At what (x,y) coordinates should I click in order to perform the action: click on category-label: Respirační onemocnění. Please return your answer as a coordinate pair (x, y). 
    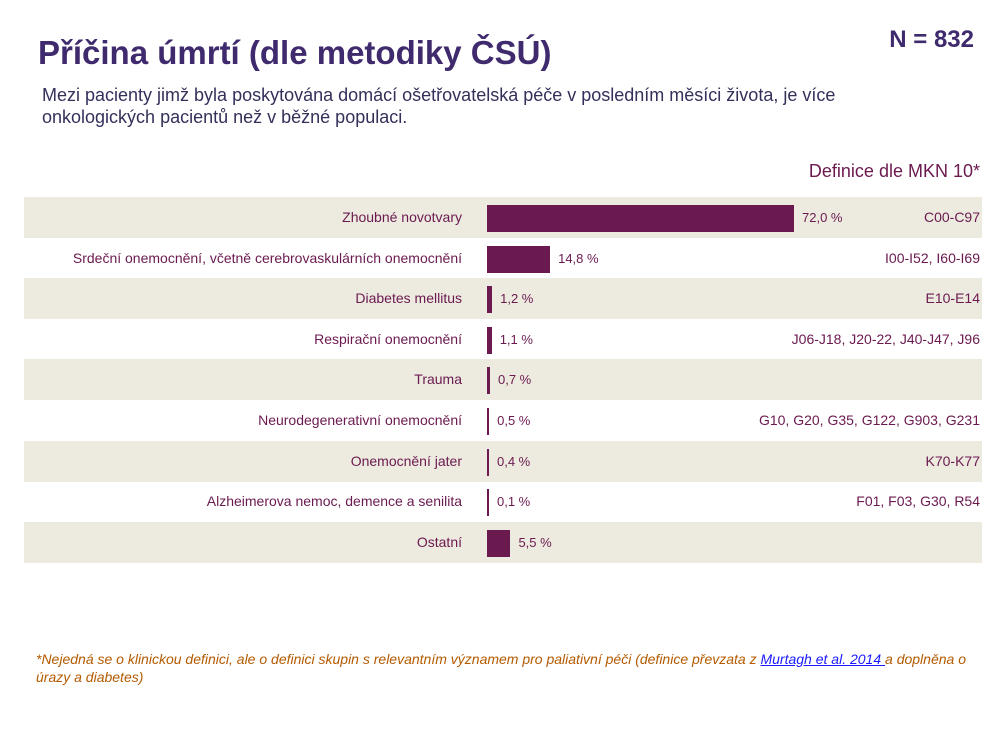
    Looking at the image, I should click on (388, 338).